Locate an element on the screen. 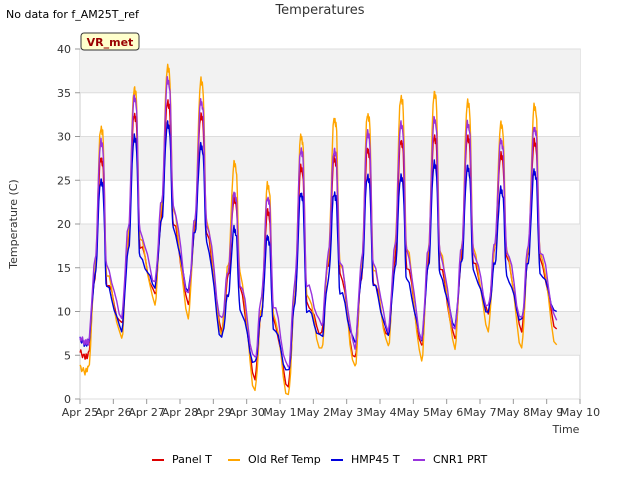 This screenshot has width=640, height=480. x-tick-label: May 6 is located at coordinates (446, 412).